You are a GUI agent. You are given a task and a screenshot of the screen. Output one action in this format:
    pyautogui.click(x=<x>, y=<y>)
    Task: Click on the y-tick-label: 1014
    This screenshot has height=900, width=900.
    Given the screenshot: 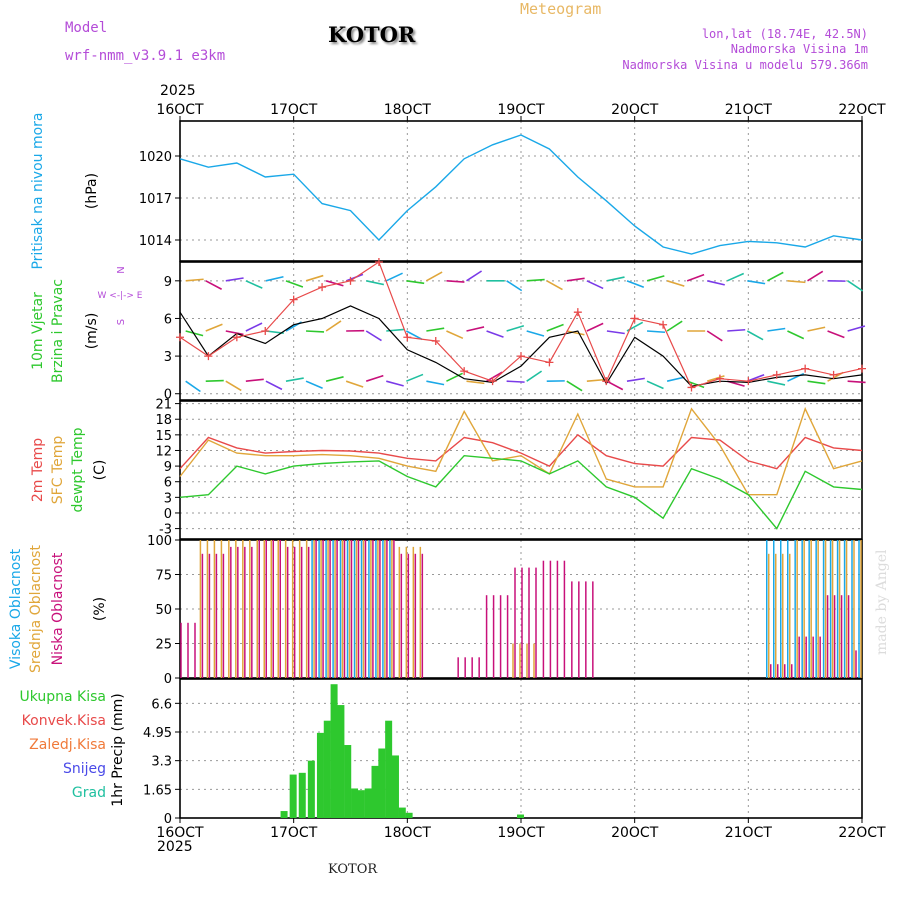 What is the action you would take?
    pyautogui.click(x=155, y=241)
    